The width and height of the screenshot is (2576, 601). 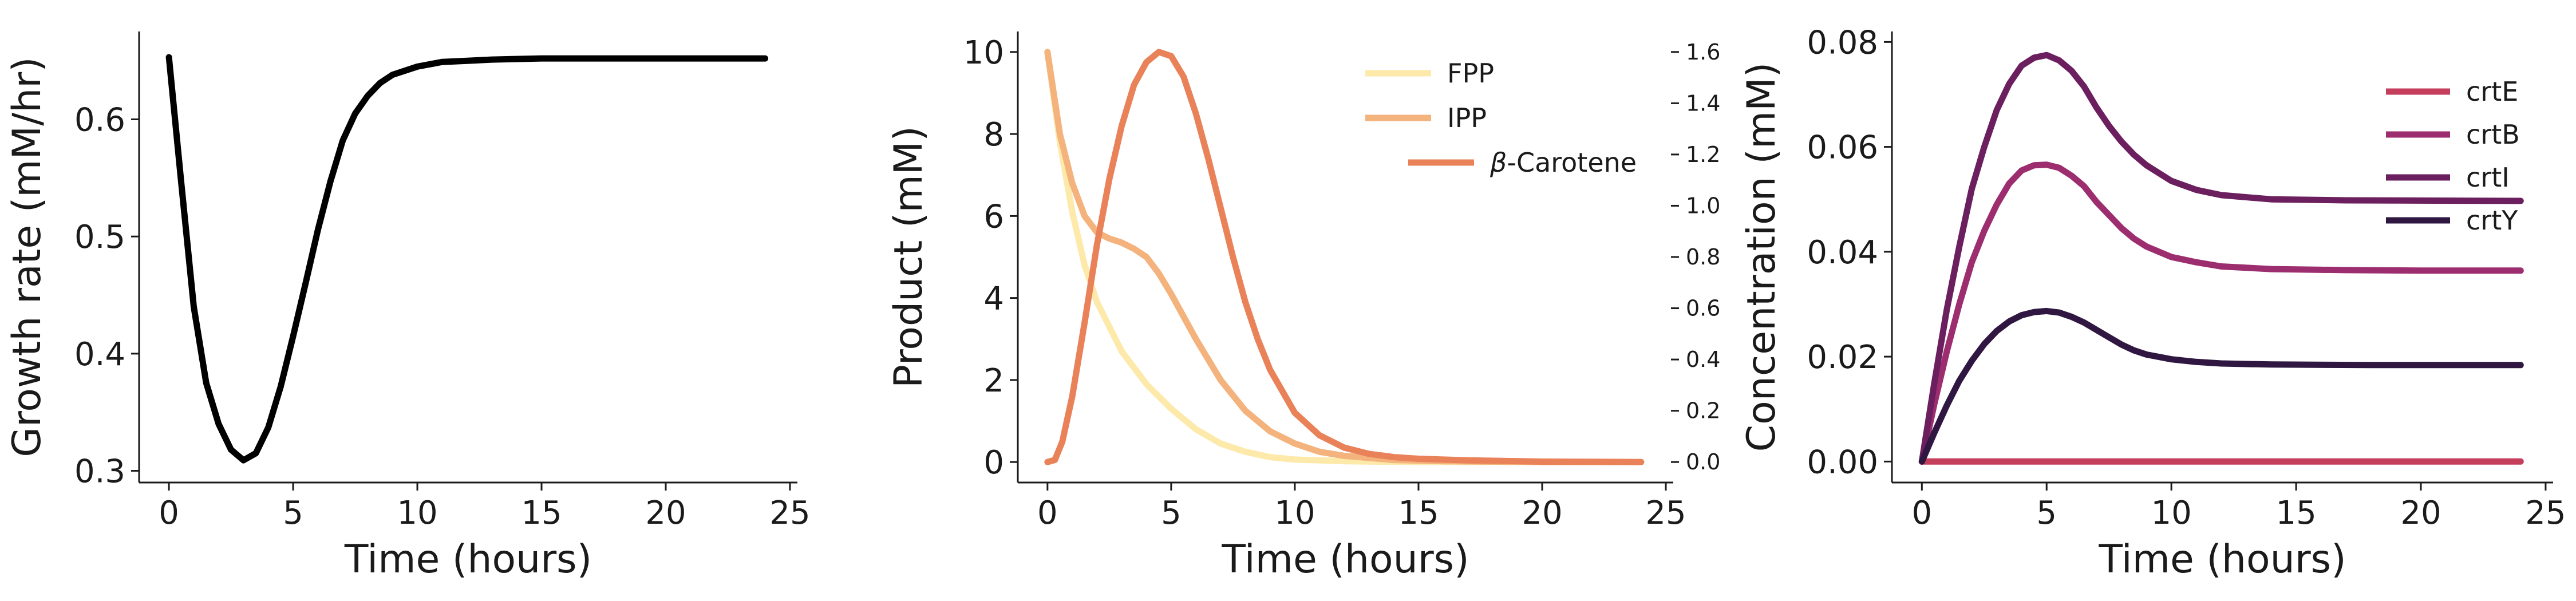 I want to click on y-axis-title: Growth rate (mM/hr), so click(x=27, y=257).